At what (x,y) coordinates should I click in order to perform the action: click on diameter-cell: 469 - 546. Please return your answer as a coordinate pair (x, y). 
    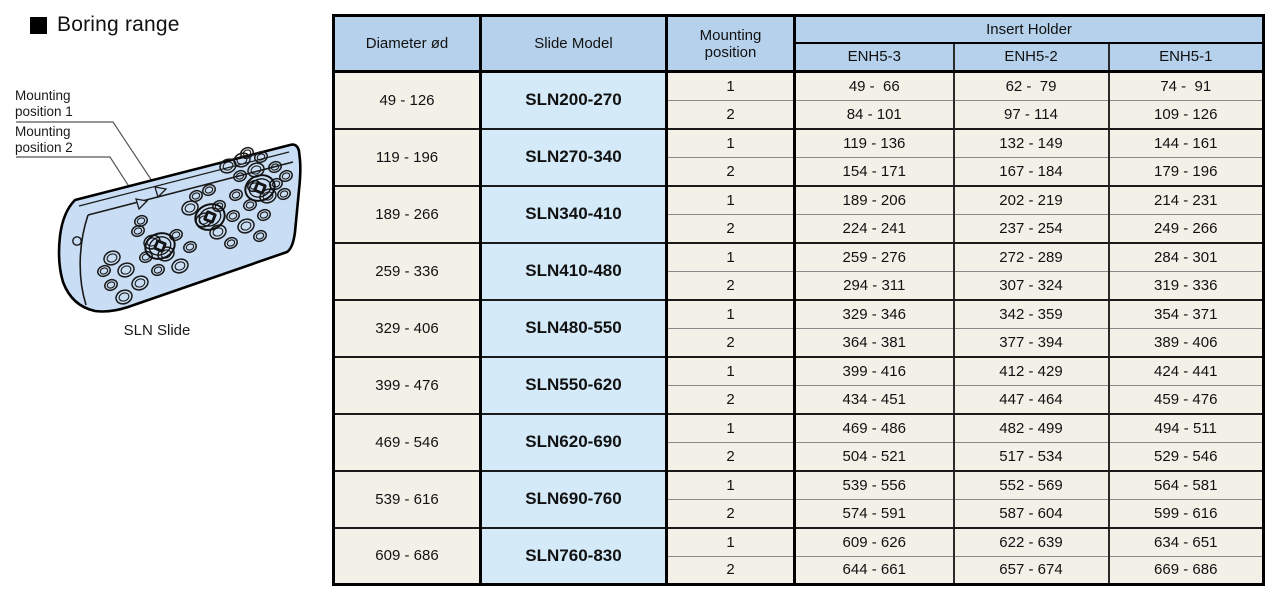
    Looking at the image, I should click on (407, 442).